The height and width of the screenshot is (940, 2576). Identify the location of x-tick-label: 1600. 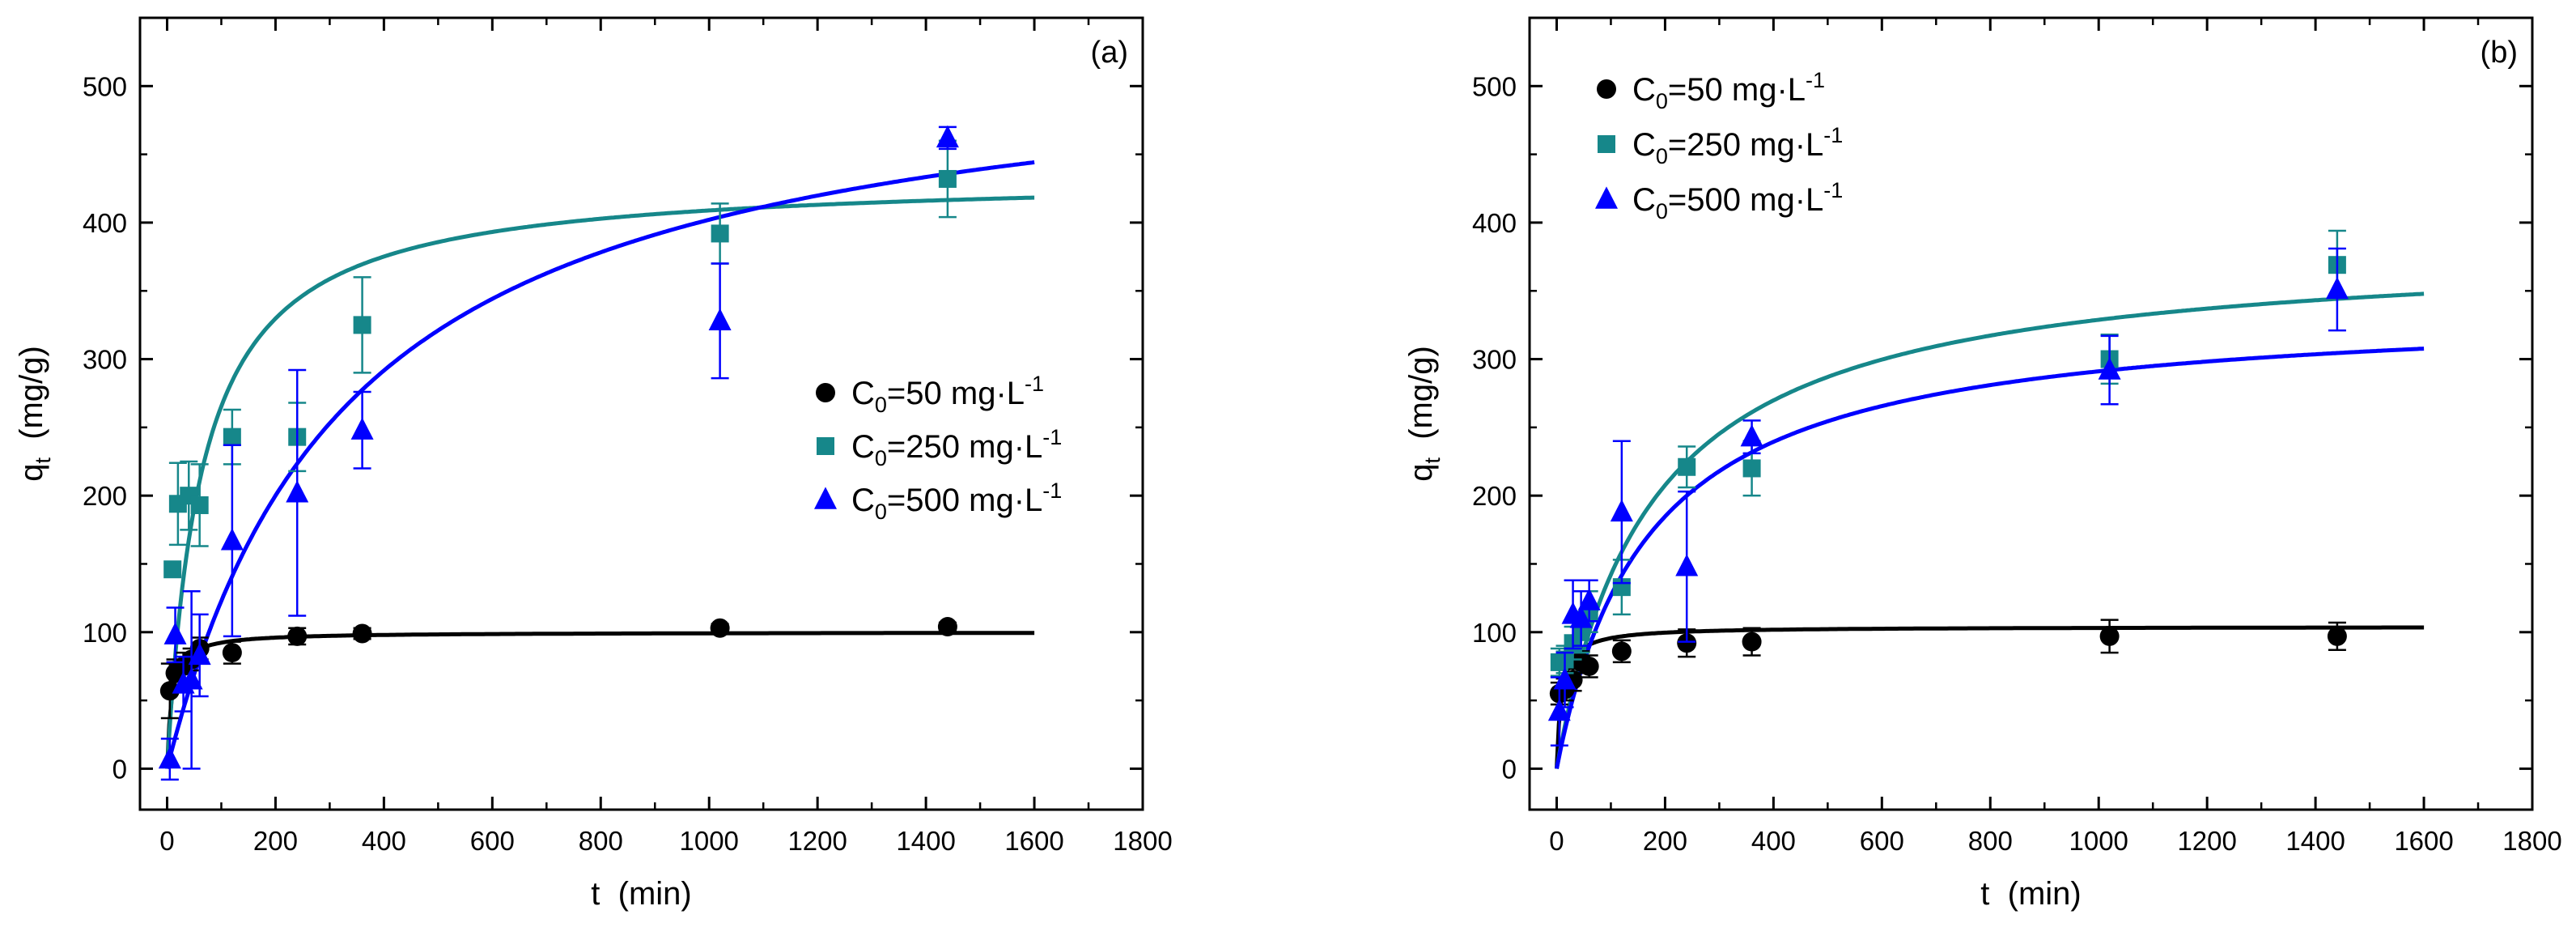
(1033, 841).